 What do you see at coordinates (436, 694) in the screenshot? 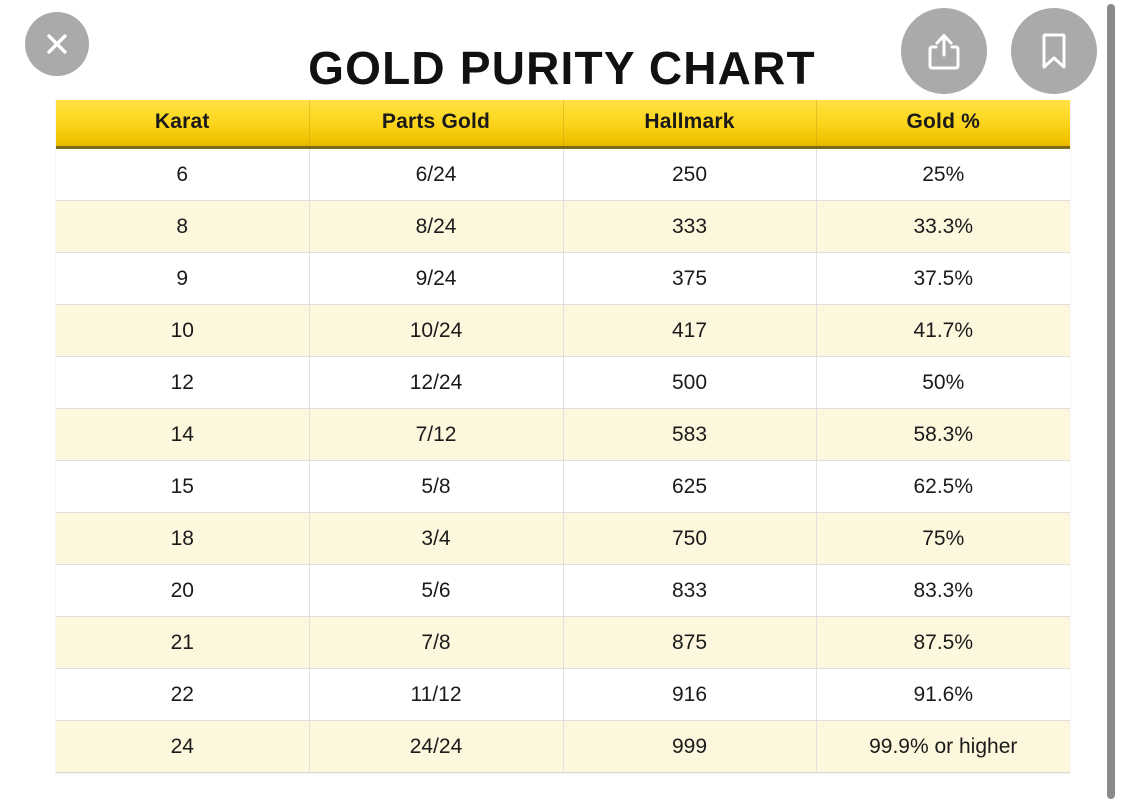
I see `cell-parts: 11/12` at bounding box center [436, 694].